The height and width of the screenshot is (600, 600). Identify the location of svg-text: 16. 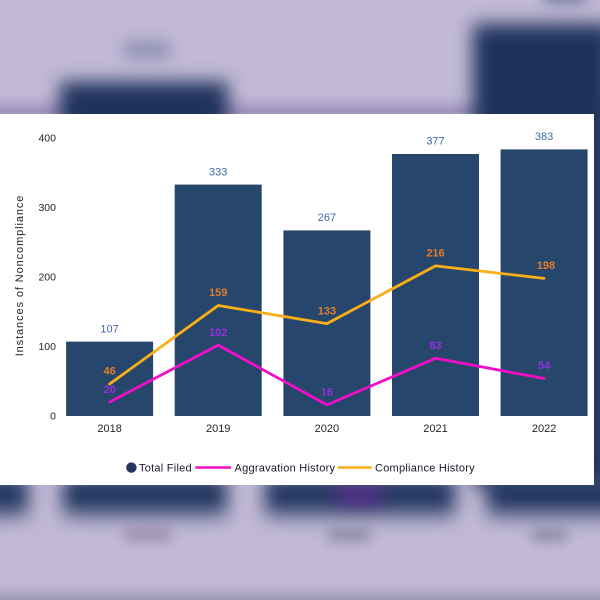
(327, 393).